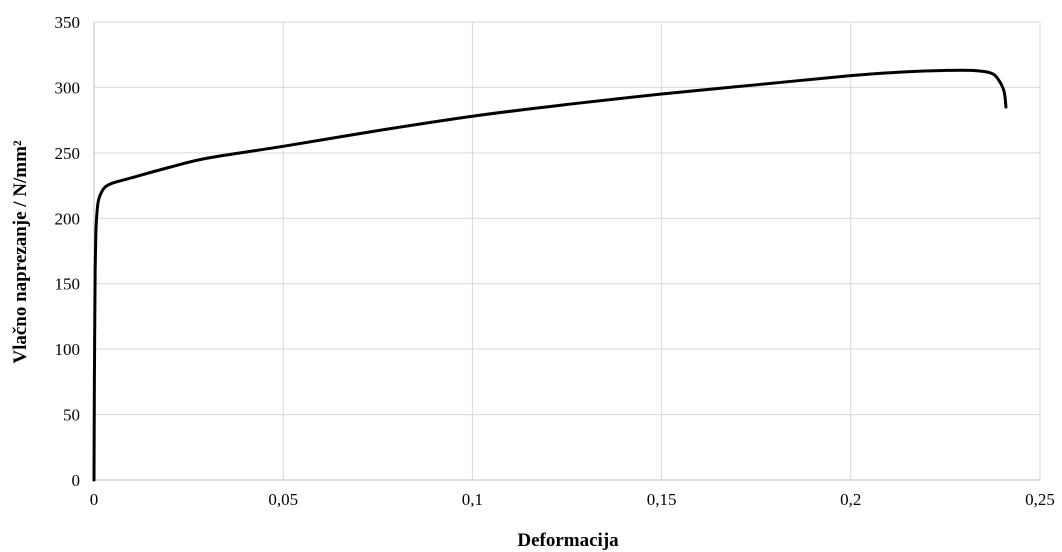 This screenshot has width=1062, height=552. What do you see at coordinates (76, 480) in the screenshot?
I see `y-tick-label: 0` at bounding box center [76, 480].